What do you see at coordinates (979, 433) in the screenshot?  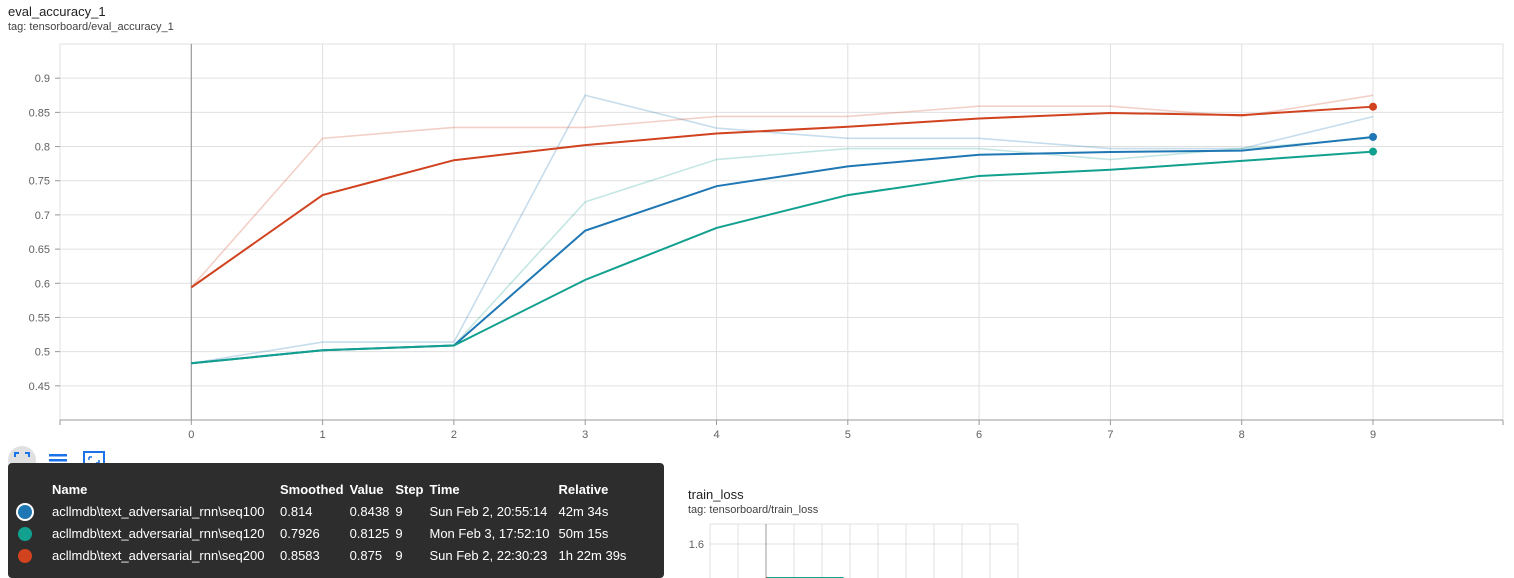 I see `x-tick-label: 6` at bounding box center [979, 433].